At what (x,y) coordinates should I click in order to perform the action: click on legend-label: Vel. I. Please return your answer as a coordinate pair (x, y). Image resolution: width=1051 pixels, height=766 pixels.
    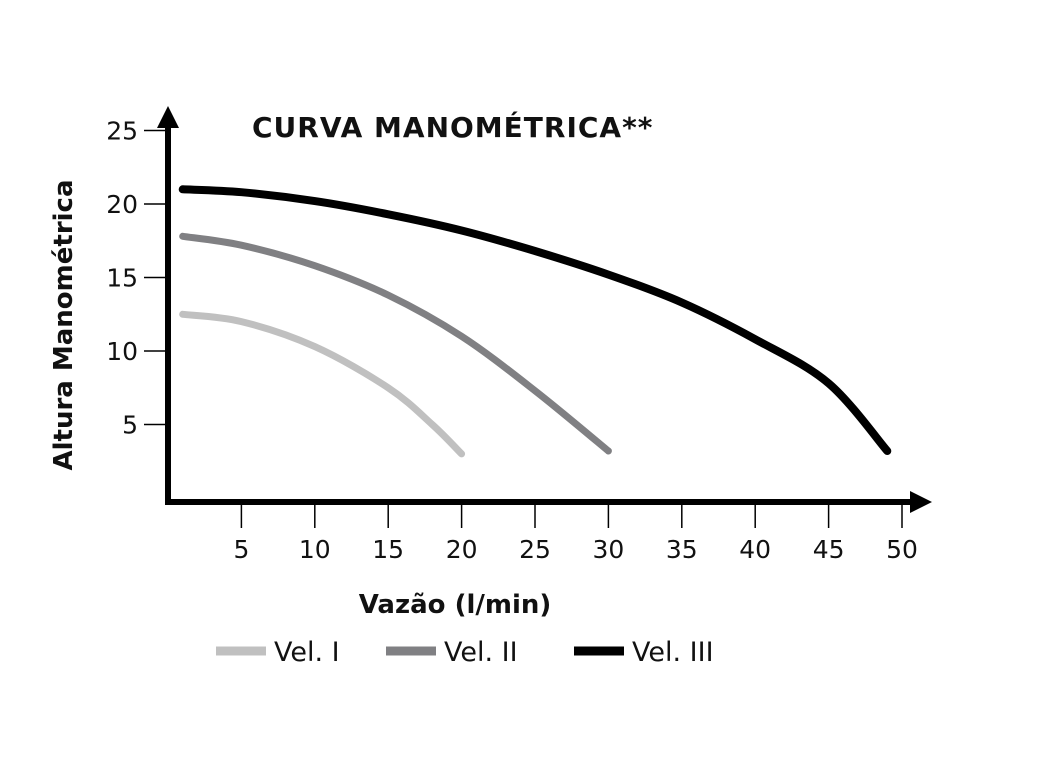
    Looking at the image, I should click on (307, 652).